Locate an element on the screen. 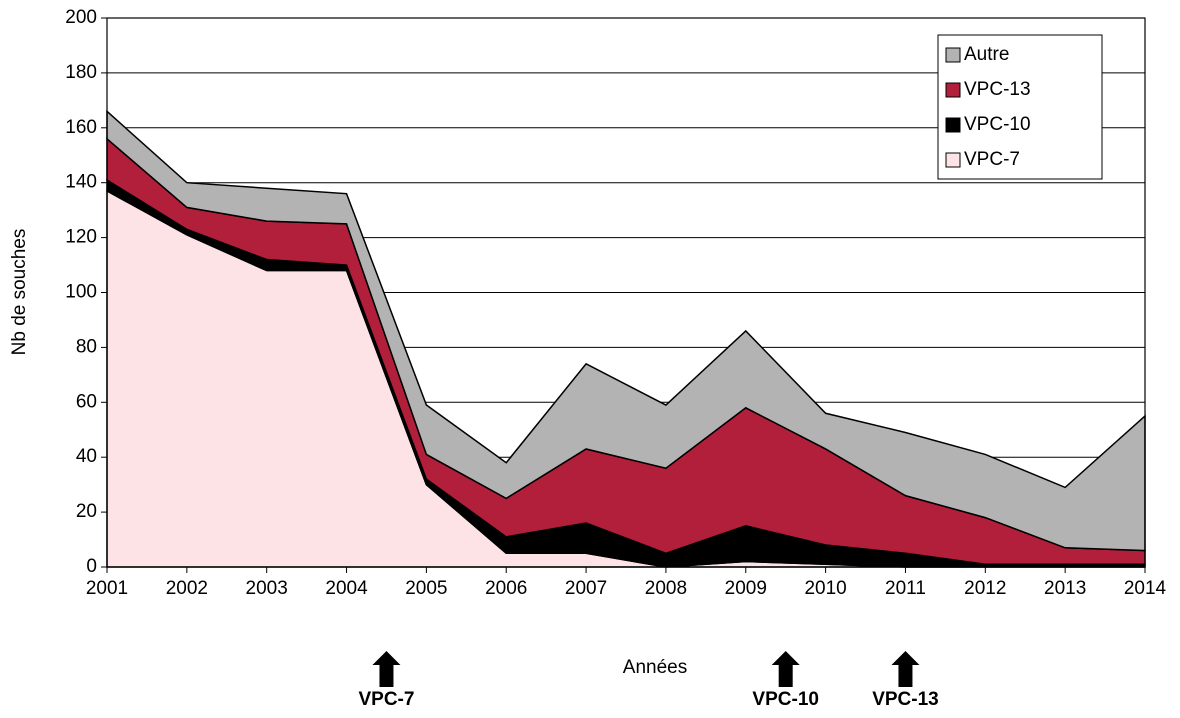  y-tick-label: 80 is located at coordinates (86, 346).